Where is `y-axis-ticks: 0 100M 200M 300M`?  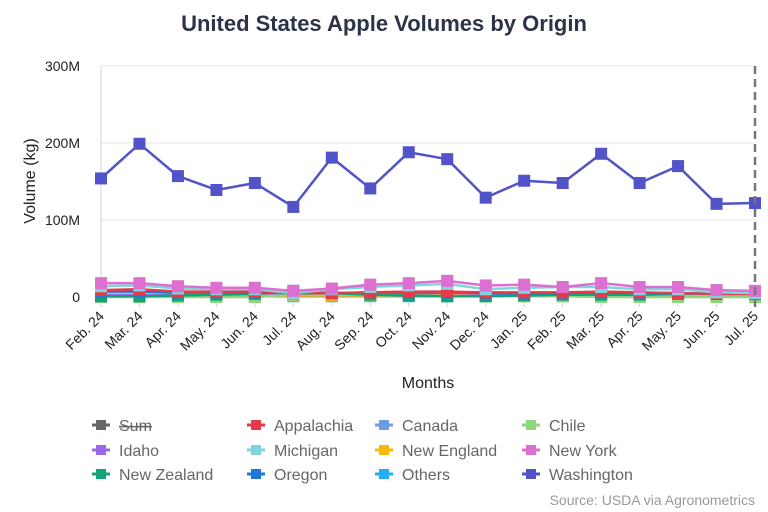 y-axis-ticks: 0 100M 200M 300M is located at coordinates (62, 181).